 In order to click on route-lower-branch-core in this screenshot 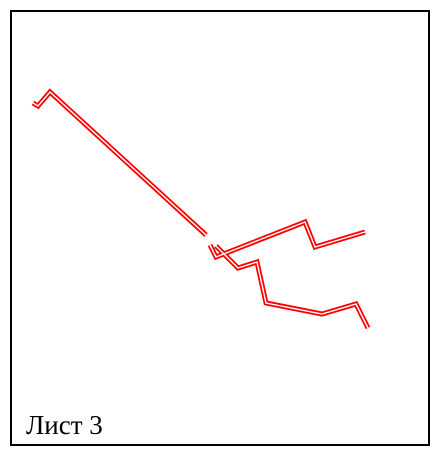, I will do `click(292, 287)`.